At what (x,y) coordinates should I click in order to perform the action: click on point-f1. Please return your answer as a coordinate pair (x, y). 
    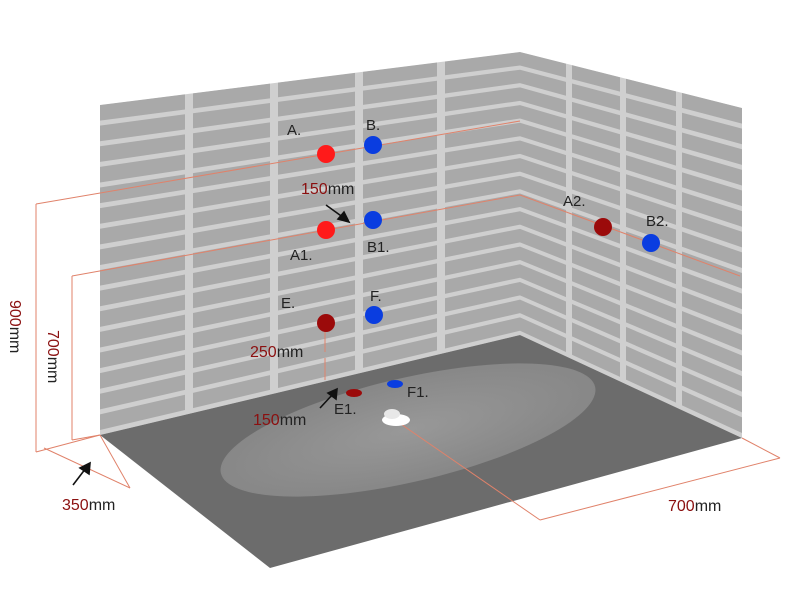
    Looking at the image, I should click on (395, 384).